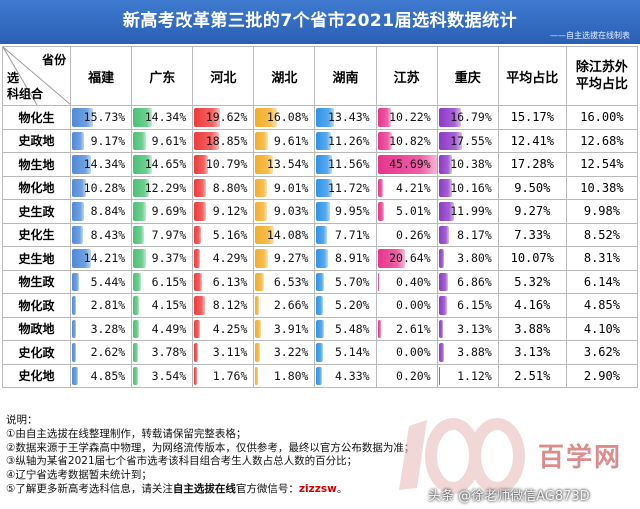 The height and width of the screenshot is (509, 640). Describe the element at coordinates (410, 258) in the screenshot. I see `value-text: 20.64%` at that location.